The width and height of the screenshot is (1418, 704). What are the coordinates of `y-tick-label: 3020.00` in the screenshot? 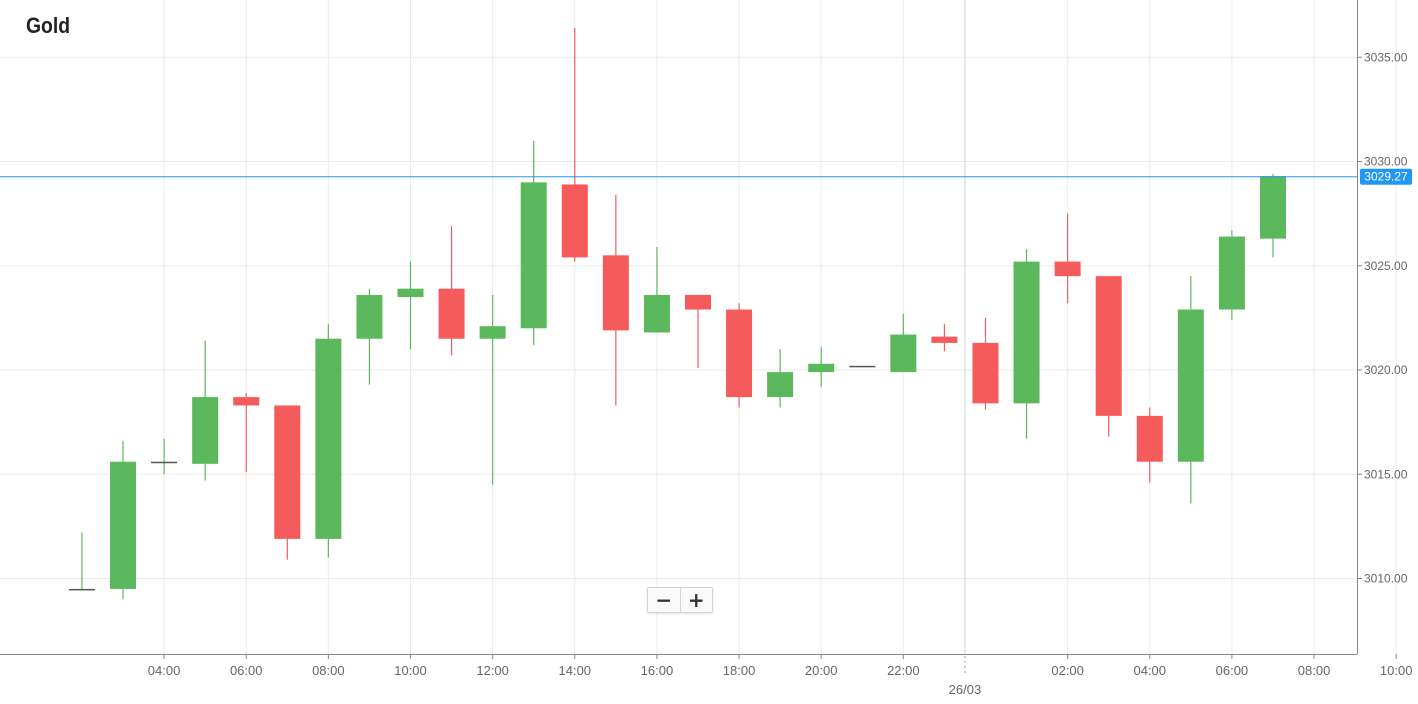 It's located at (1386, 370).